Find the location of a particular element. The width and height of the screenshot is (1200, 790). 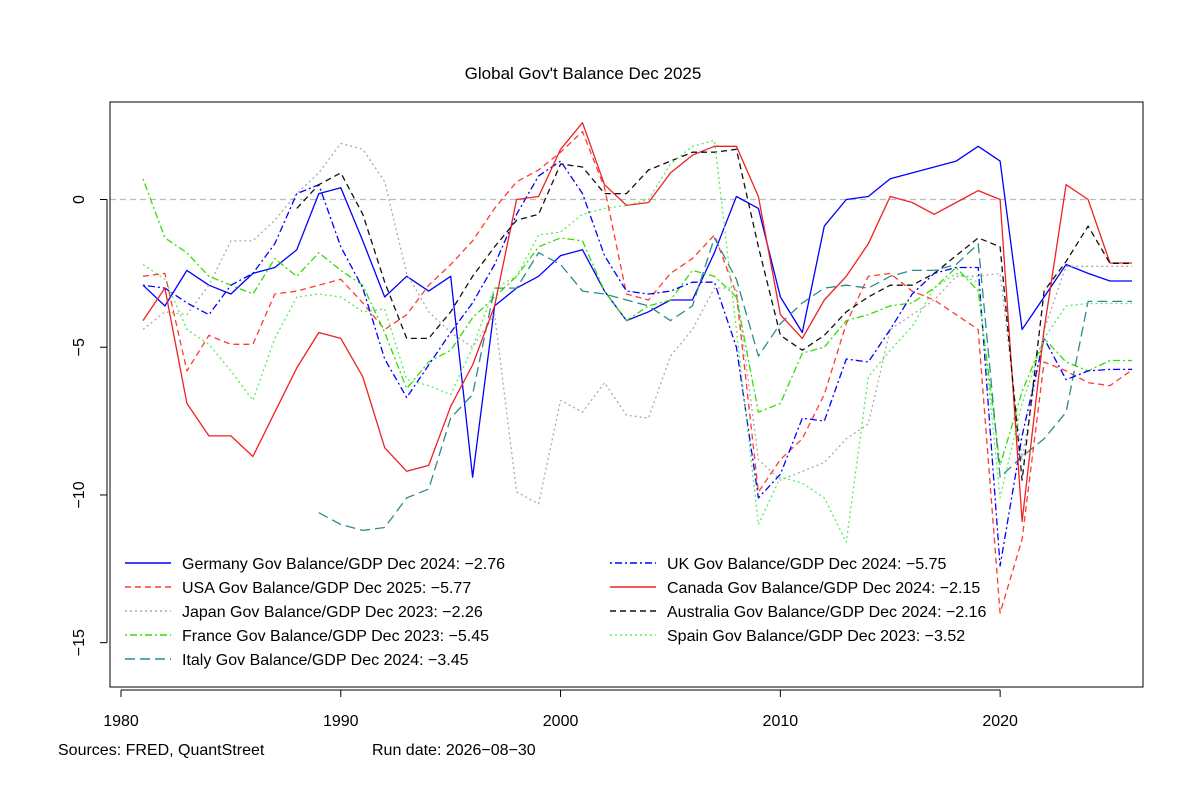

legend-item: UK Gov Balance/GDP Dec 2024: −5.75 is located at coordinates (778, 564).